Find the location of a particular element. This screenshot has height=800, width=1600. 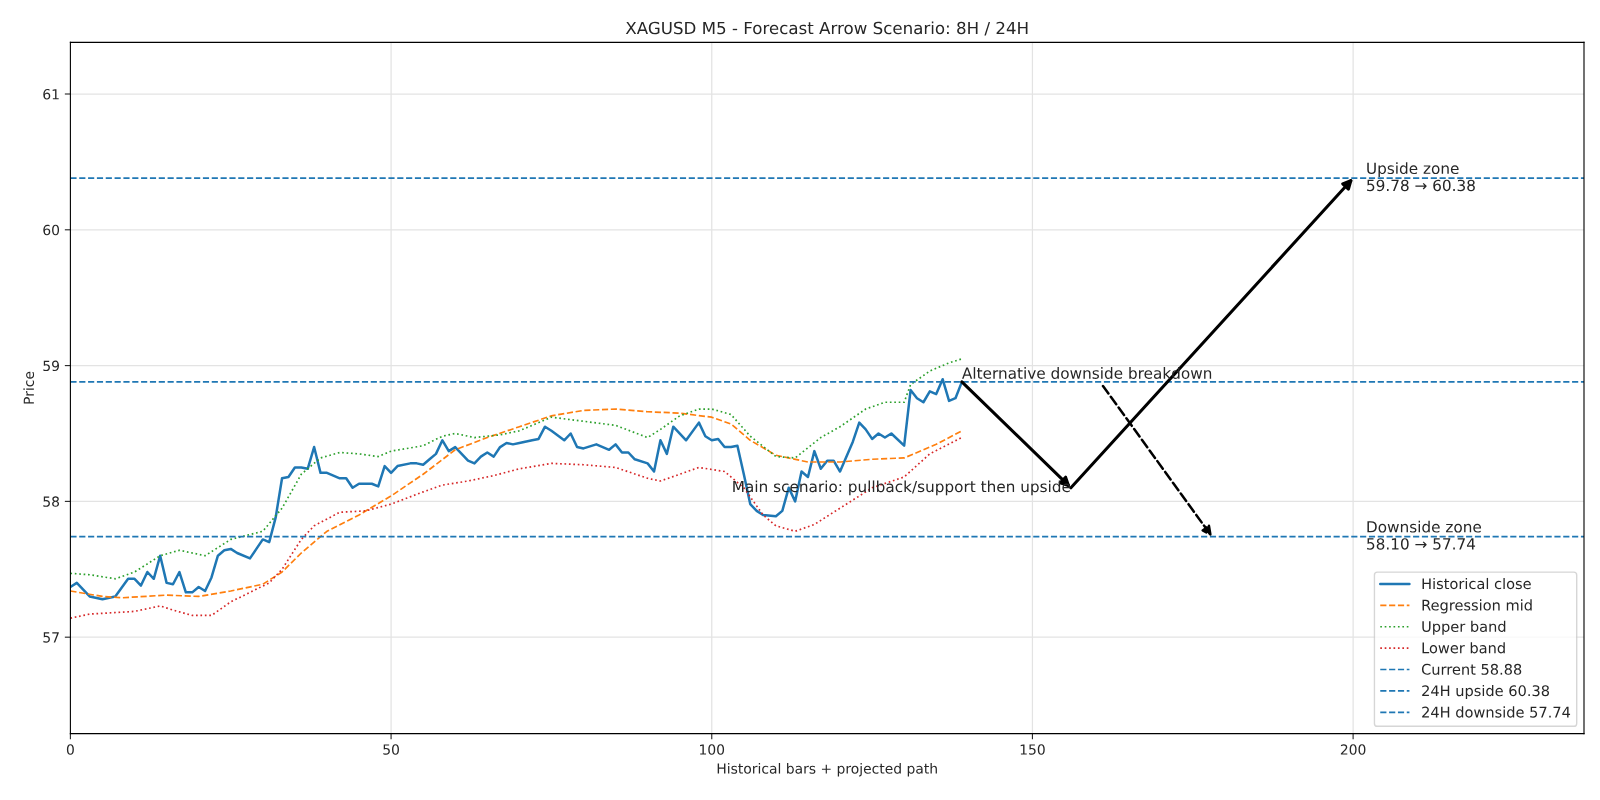

annotation: Upside zone 59.78 → 60.38 is located at coordinates (1421, 177).